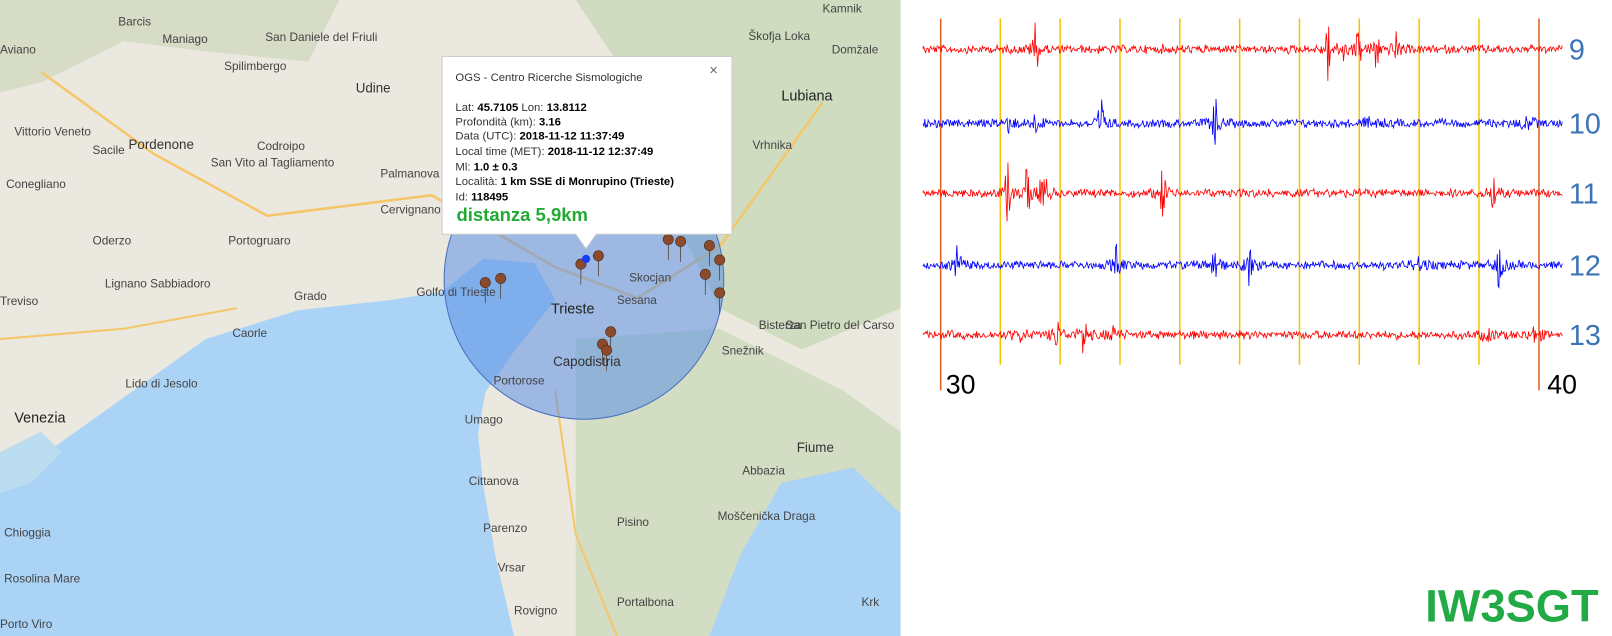 This screenshot has width=1612, height=636. What do you see at coordinates (815, 447) in the screenshot?
I see `place-label: Fiume` at bounding box center [815, 447].